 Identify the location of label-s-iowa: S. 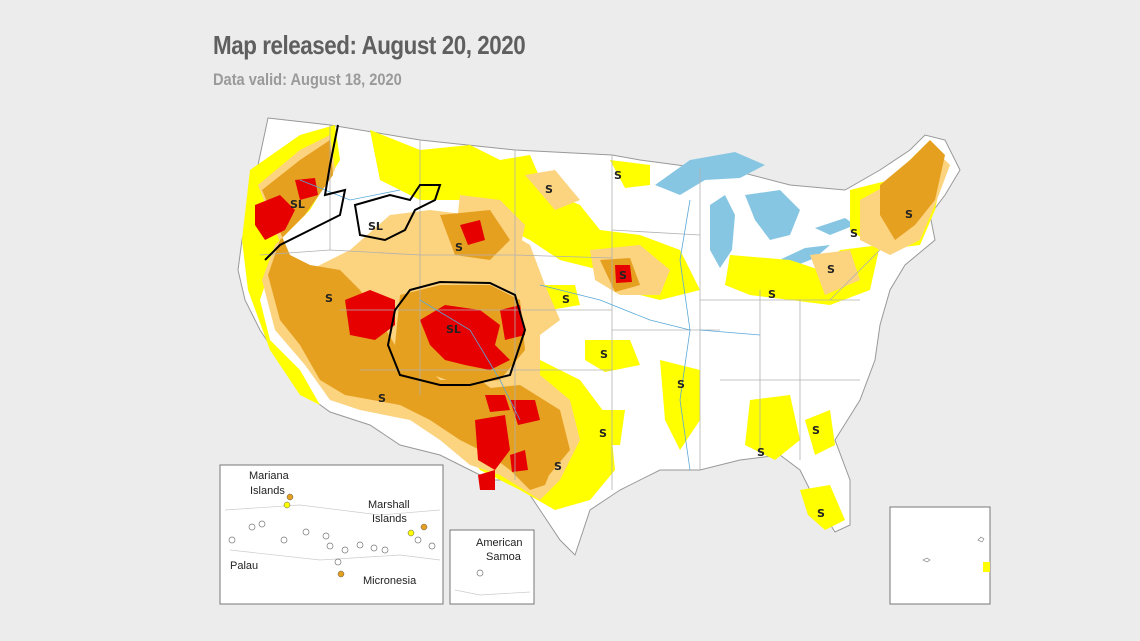
(623, 275).